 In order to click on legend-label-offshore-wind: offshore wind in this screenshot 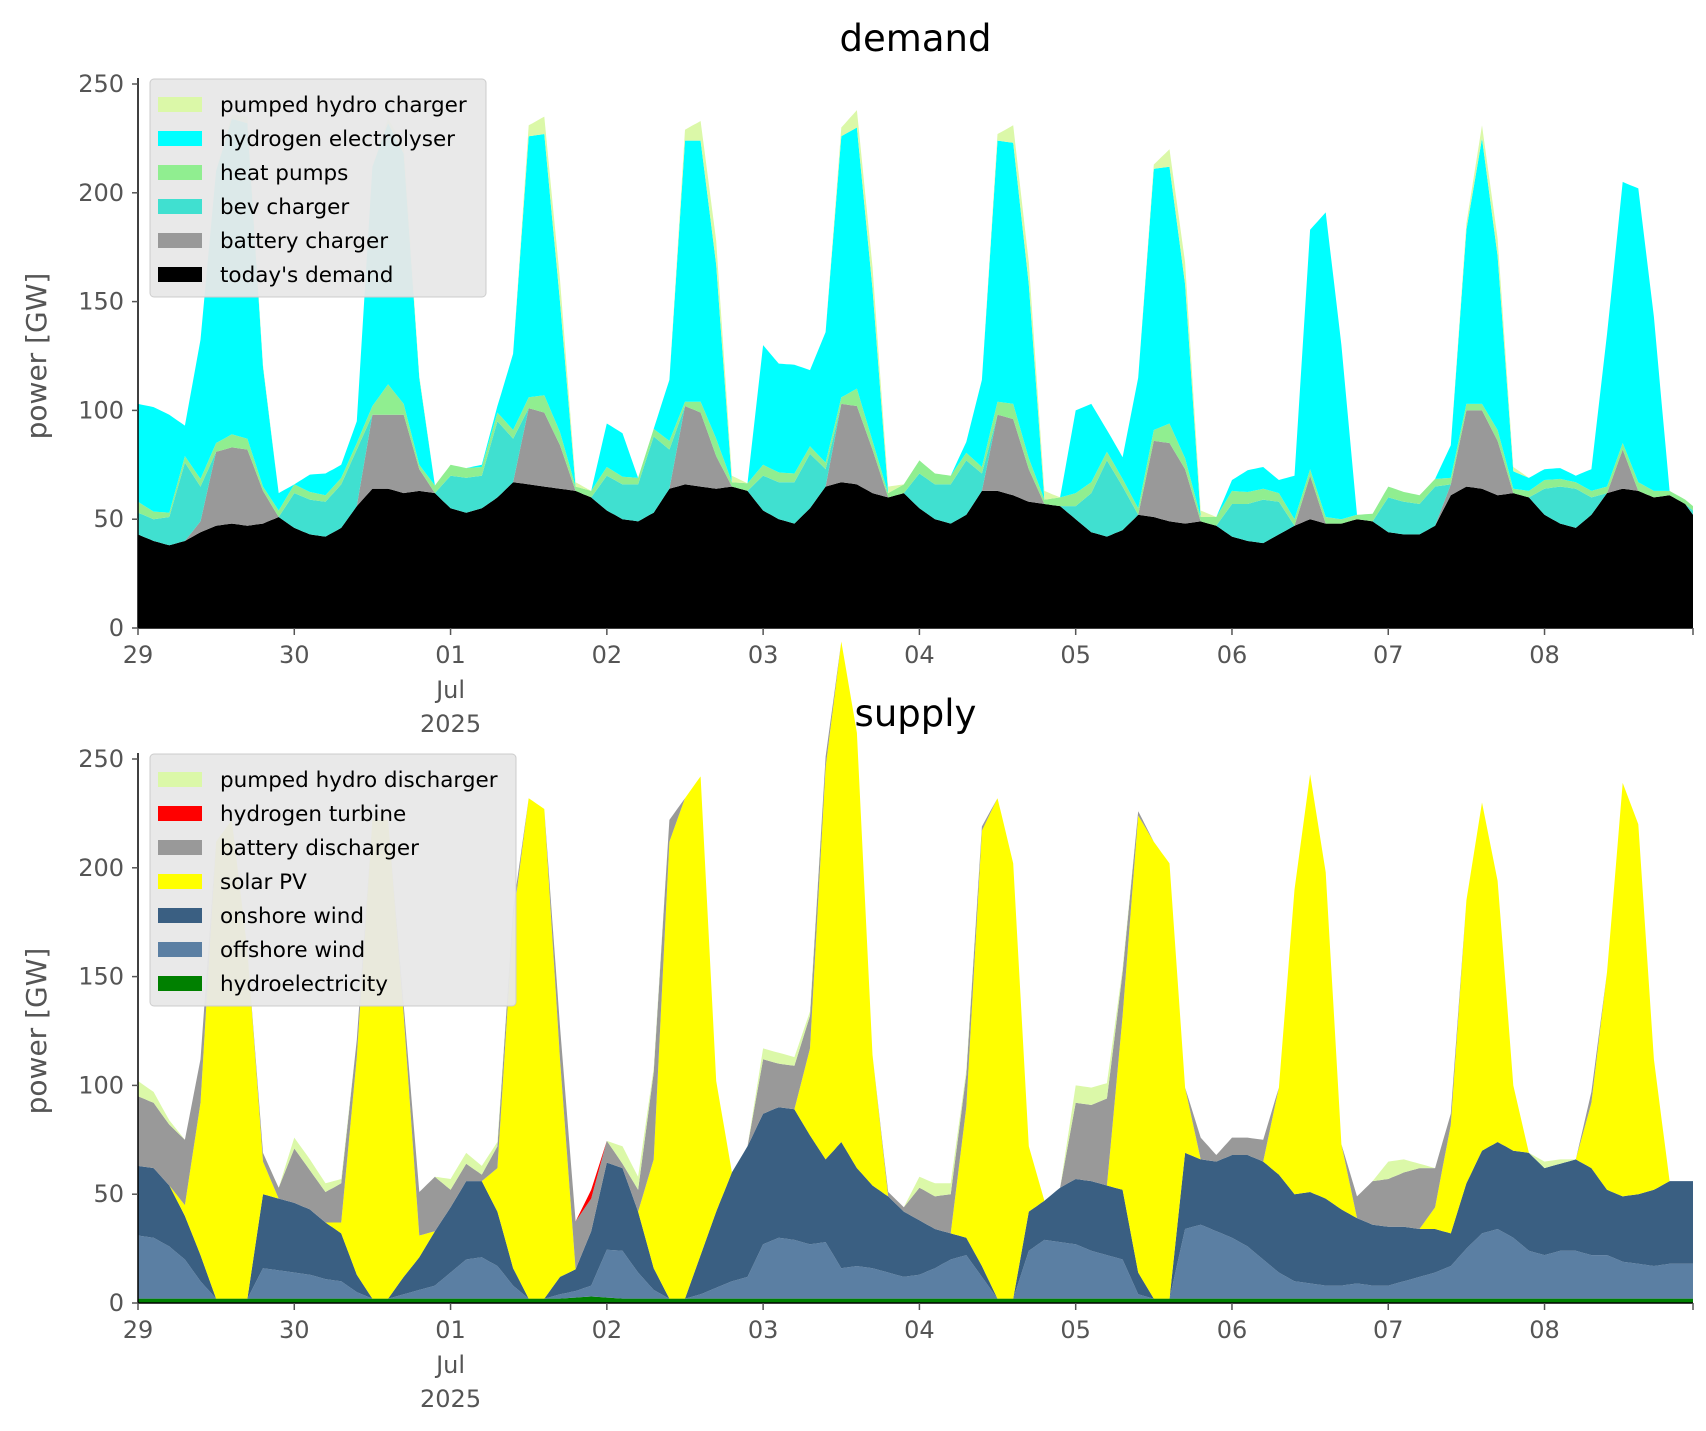, I will do `click(292, 950)`.